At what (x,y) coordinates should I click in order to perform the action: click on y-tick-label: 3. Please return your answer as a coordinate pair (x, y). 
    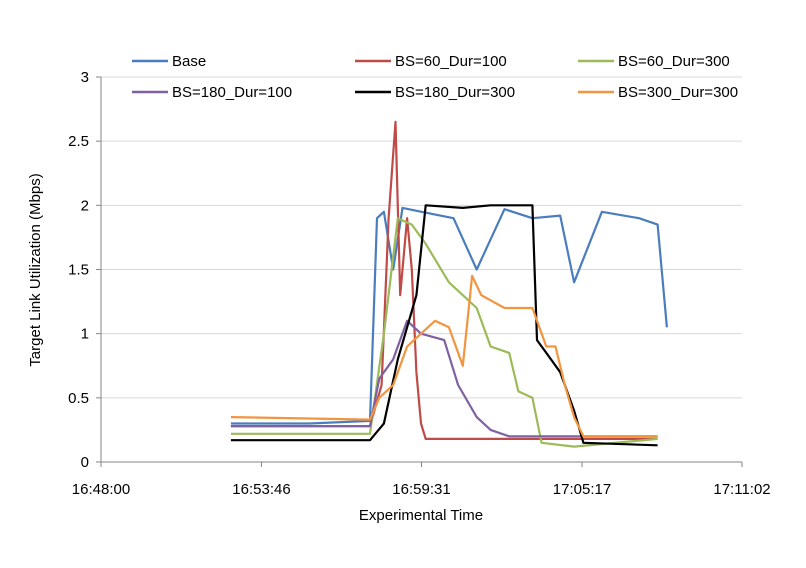
    Looking at the image, I should click on (85, 77).